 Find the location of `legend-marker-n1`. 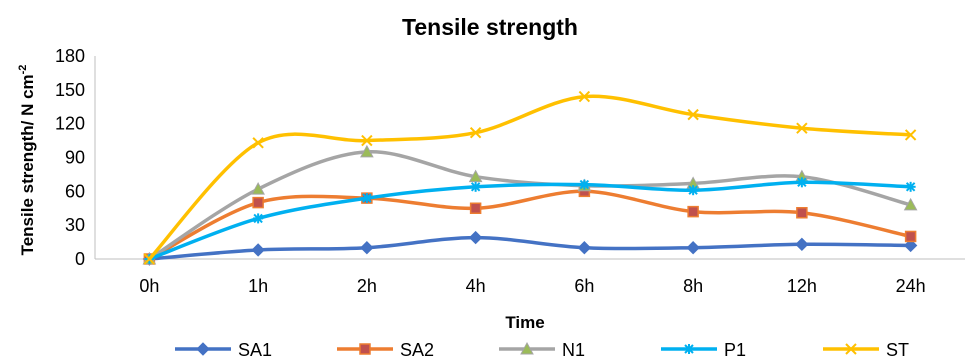

legend-marker-n1 is located at coordinates (527, 348).